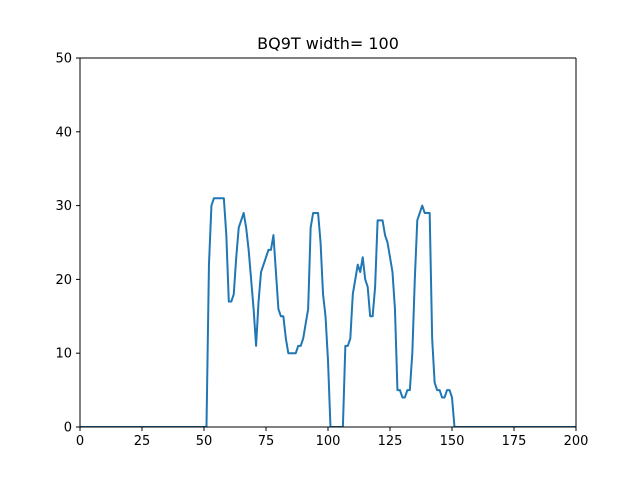 This screenshot has width=640, height=480. Describe the element at coordinates (204, 441) in the screenshot. I see `x-tick-label: 50` at that location.